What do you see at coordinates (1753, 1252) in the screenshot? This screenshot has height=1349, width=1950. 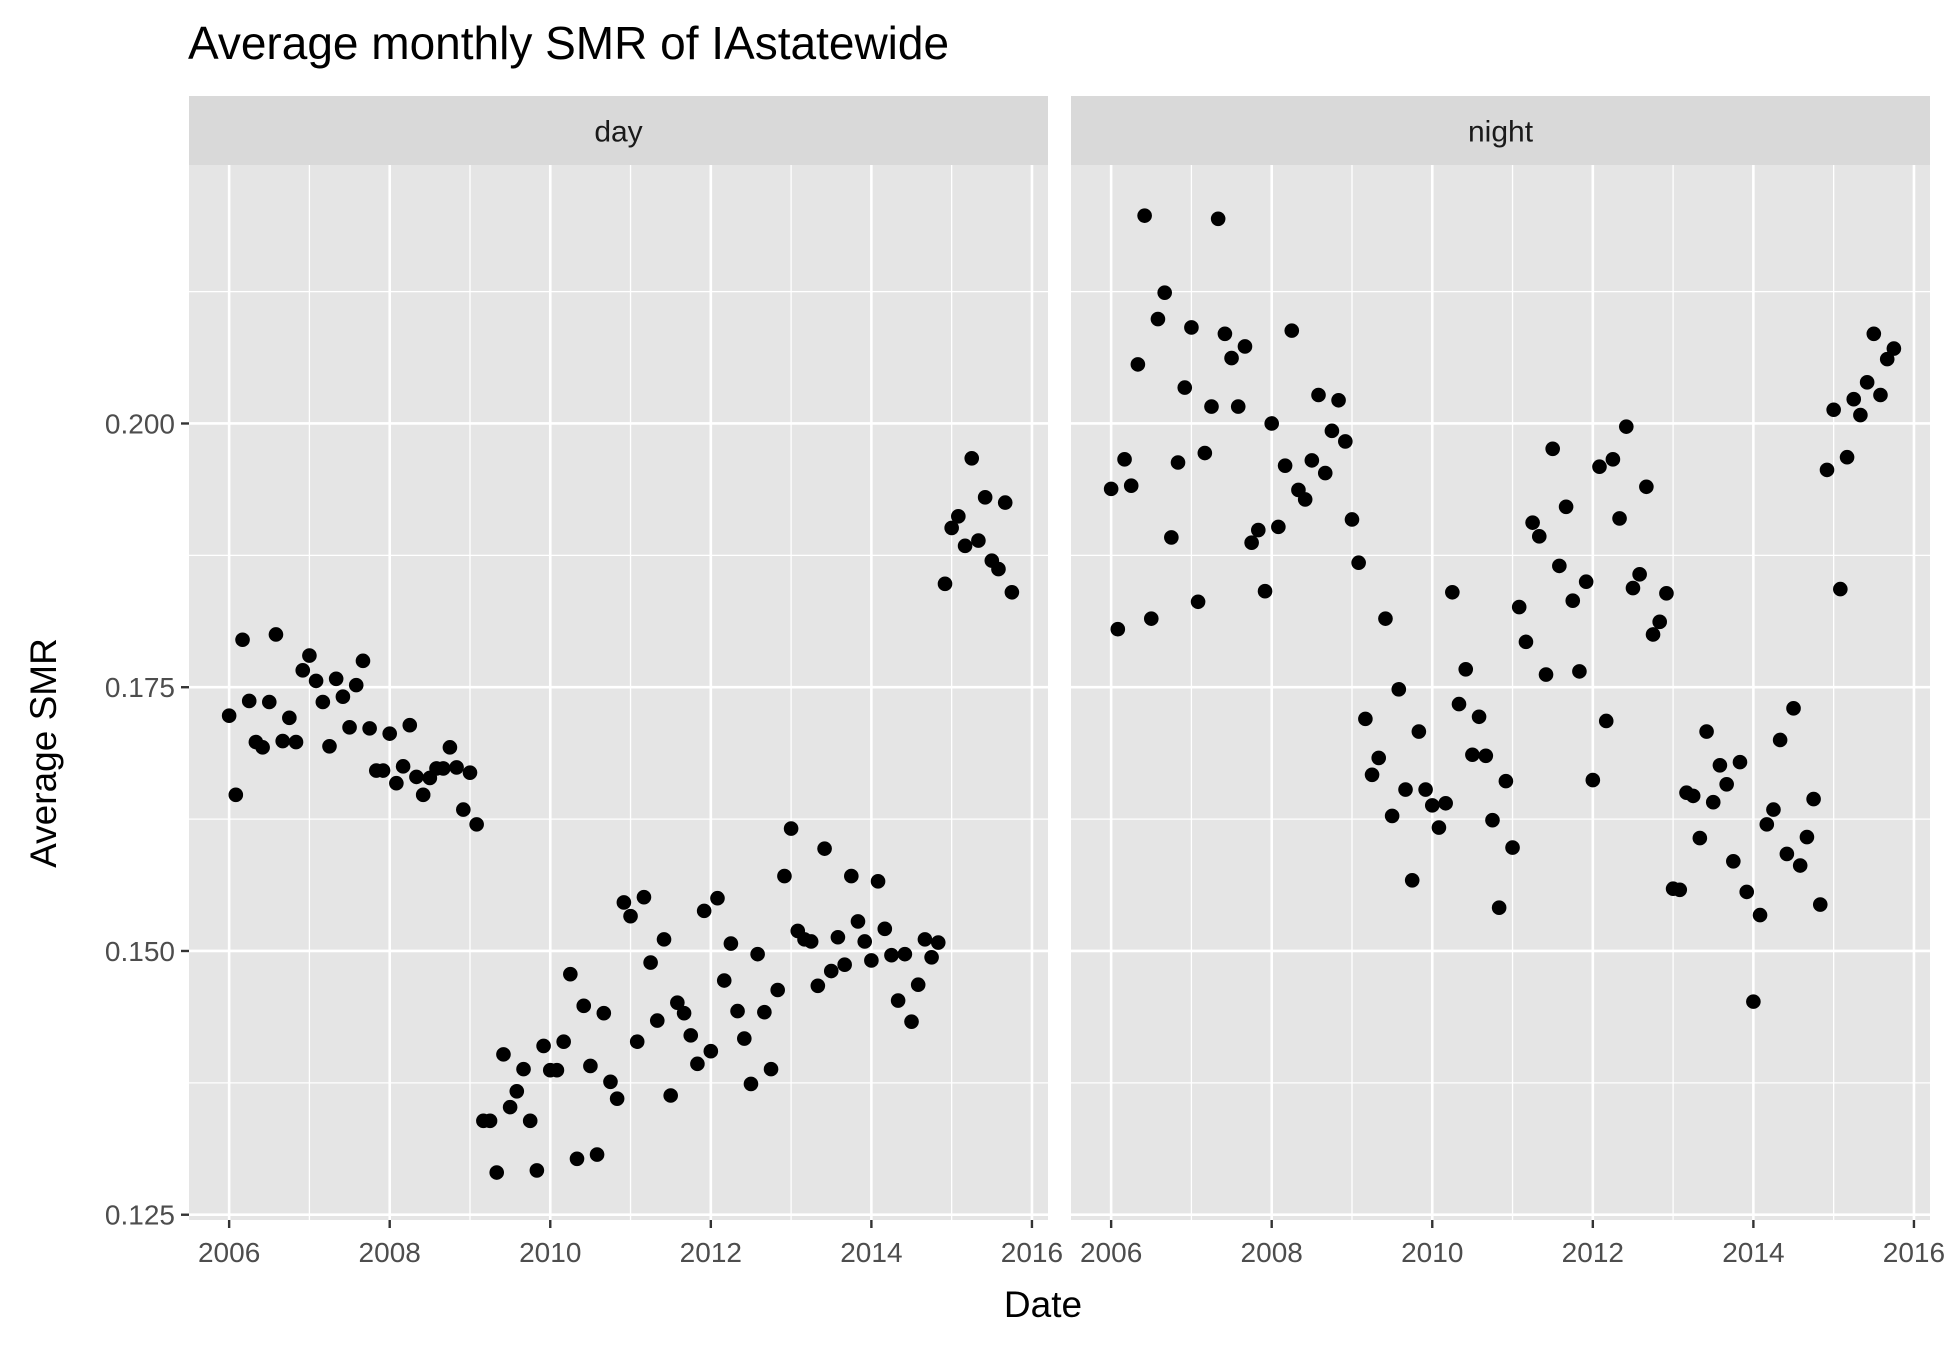 I see `x-tick-label: 2014` at bounding box center [1753, 1252].